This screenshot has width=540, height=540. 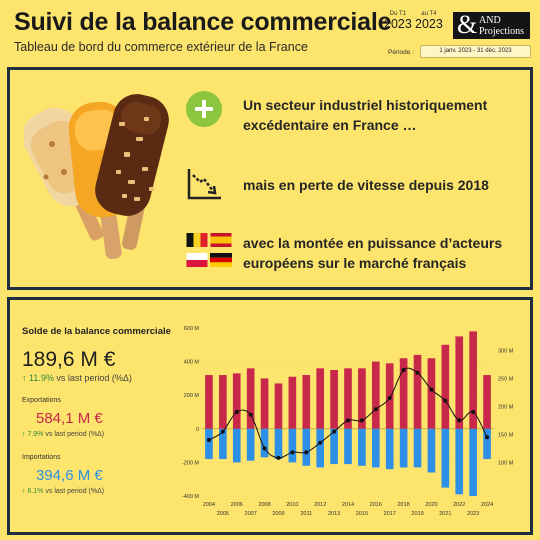 What do you see at coordinates (348, 505) in the screenshot?
I see `x-axis-tick: 2014` at bounding box center [348, 505].